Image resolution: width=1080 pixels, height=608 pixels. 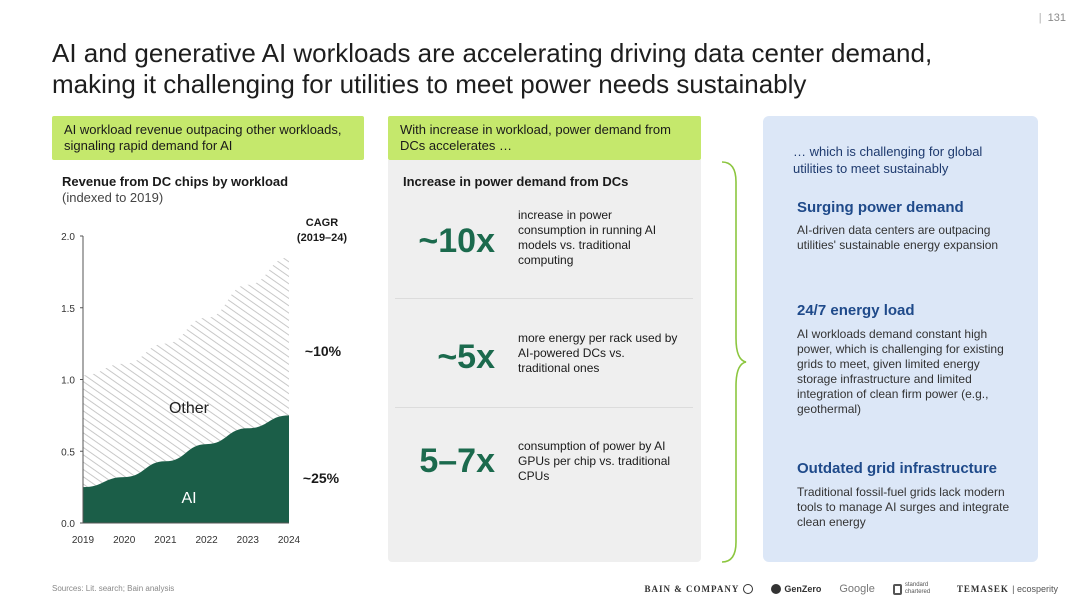 I want to click on cagr-other-value: ~10%, so click(x=323, y=351).